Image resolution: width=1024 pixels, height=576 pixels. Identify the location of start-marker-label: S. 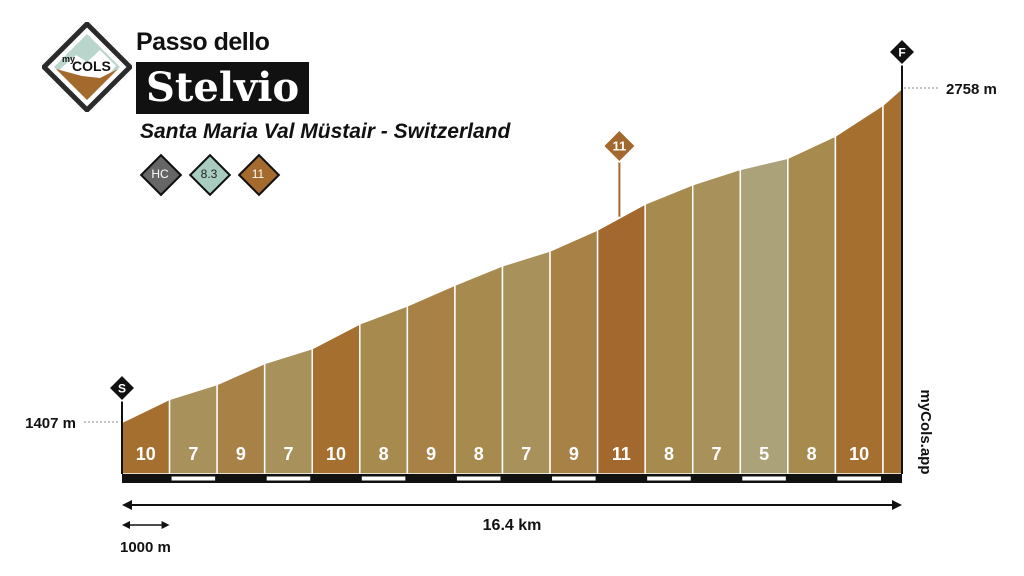
(122, 388).